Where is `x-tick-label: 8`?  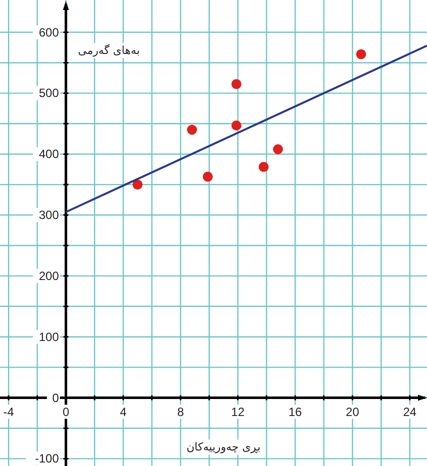 x-tick-label: 8 is located at coordinates (180, 411).